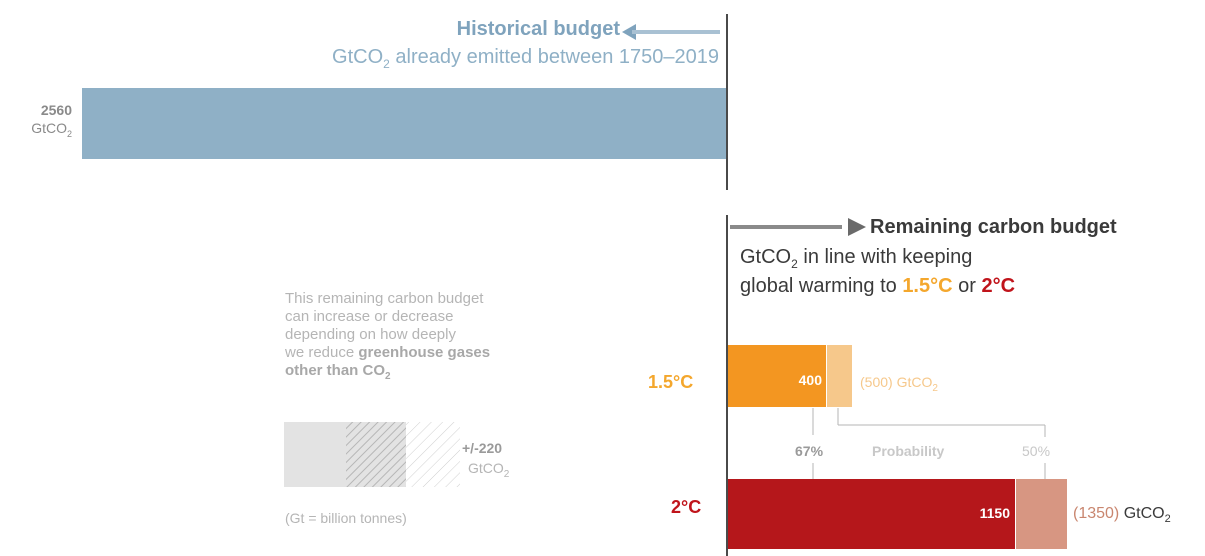 Image resolution: width=1205 pixels, height=556 pixels. What do you see at coordinates (839, 376) in the screenshot?
I see `bar-1-5c-50pct` at bounding box center [839, 376].